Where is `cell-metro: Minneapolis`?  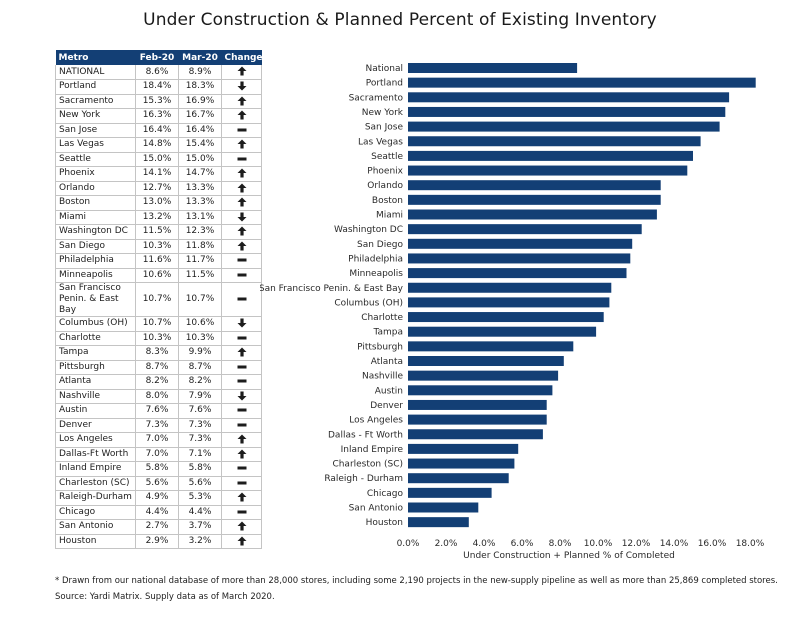 cell-metro: Minneapolis is located at coordinates (95, 275).